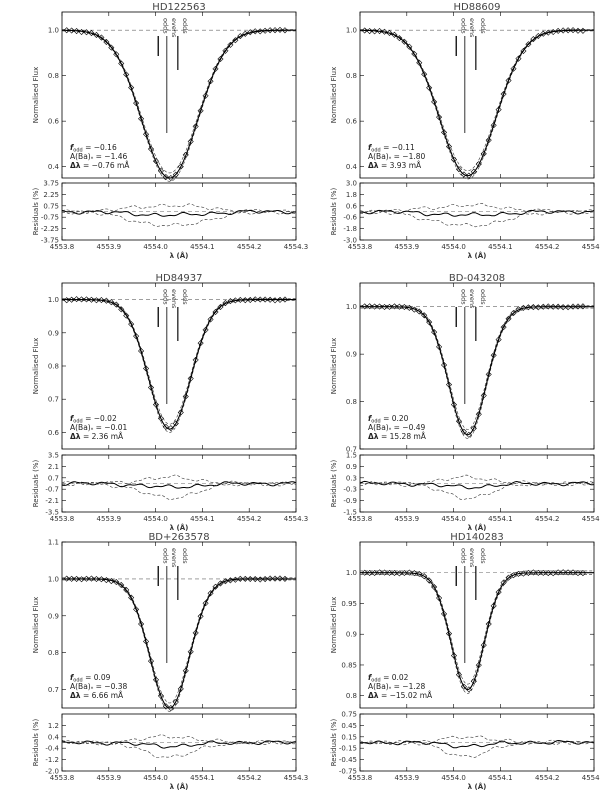  I want to click on resid-ytick-label: -0.9, so click(350, 501).